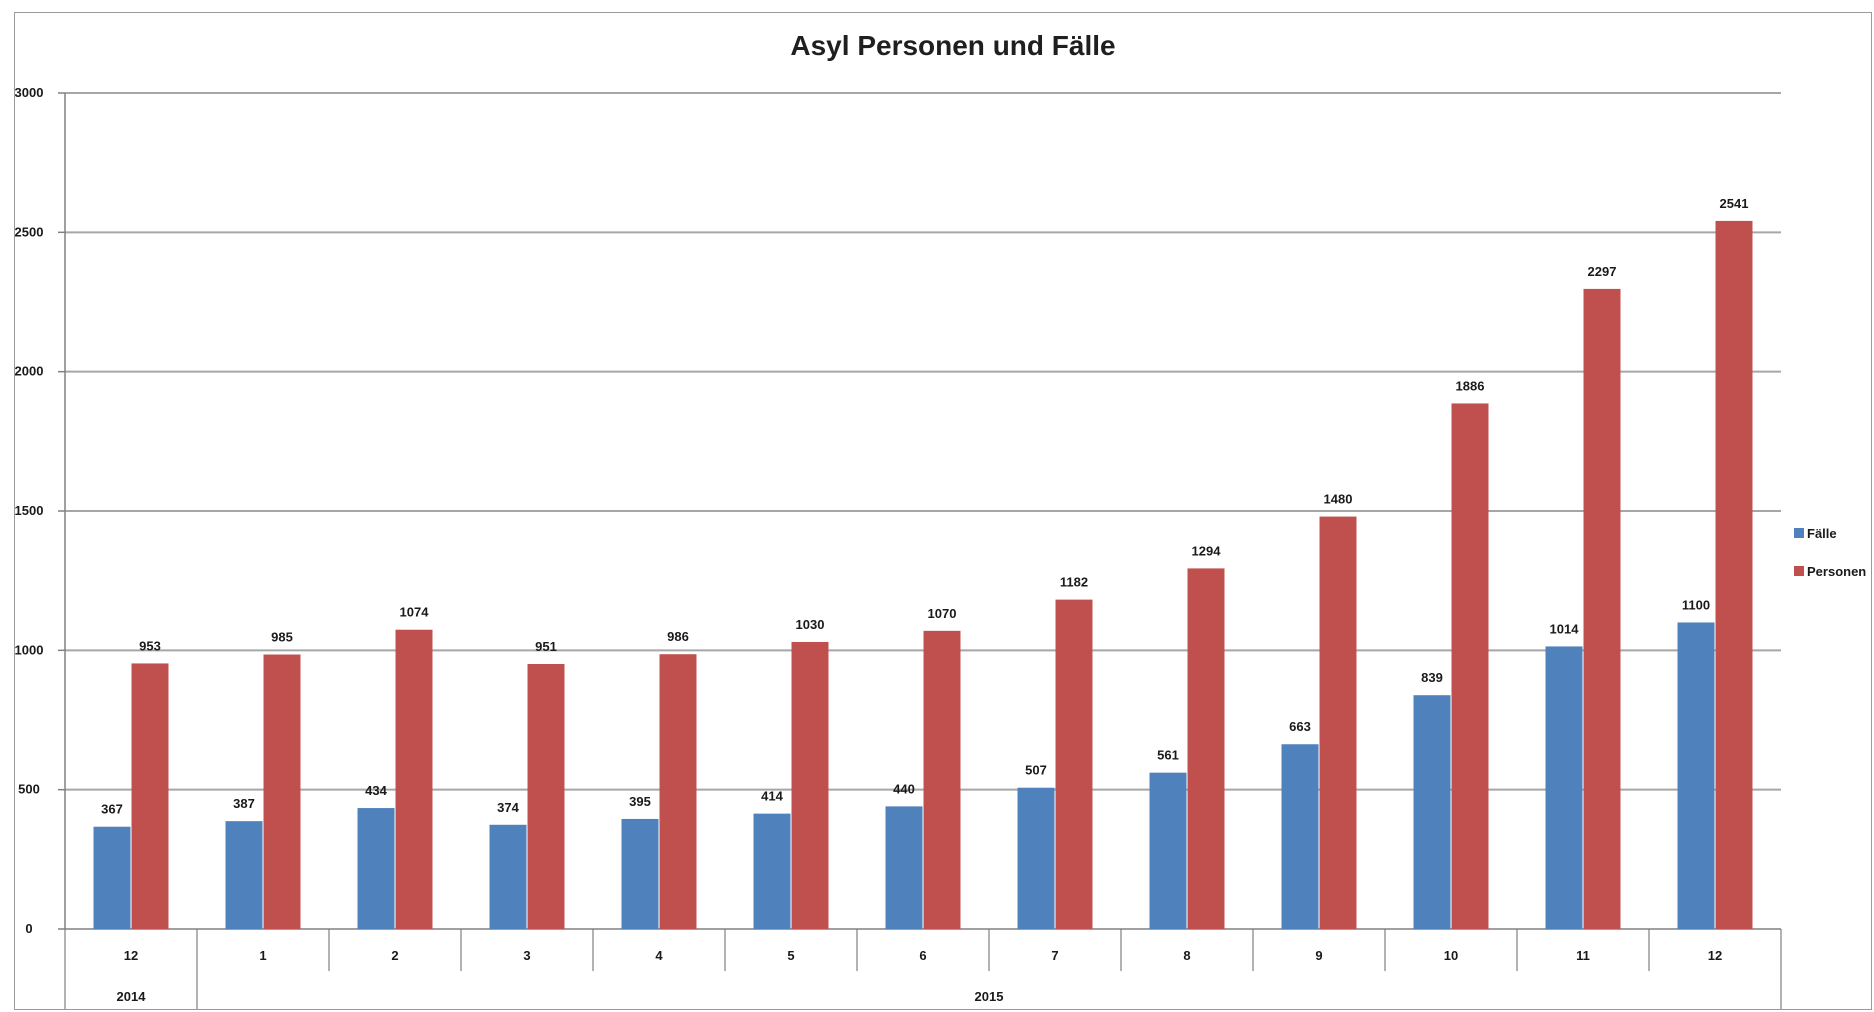 This screenshot has height=1012, width=1874. What do you see at coordinates (942, 613) in the screenshot?
I see `data-label: 1070` at bounding box center [942, 613].